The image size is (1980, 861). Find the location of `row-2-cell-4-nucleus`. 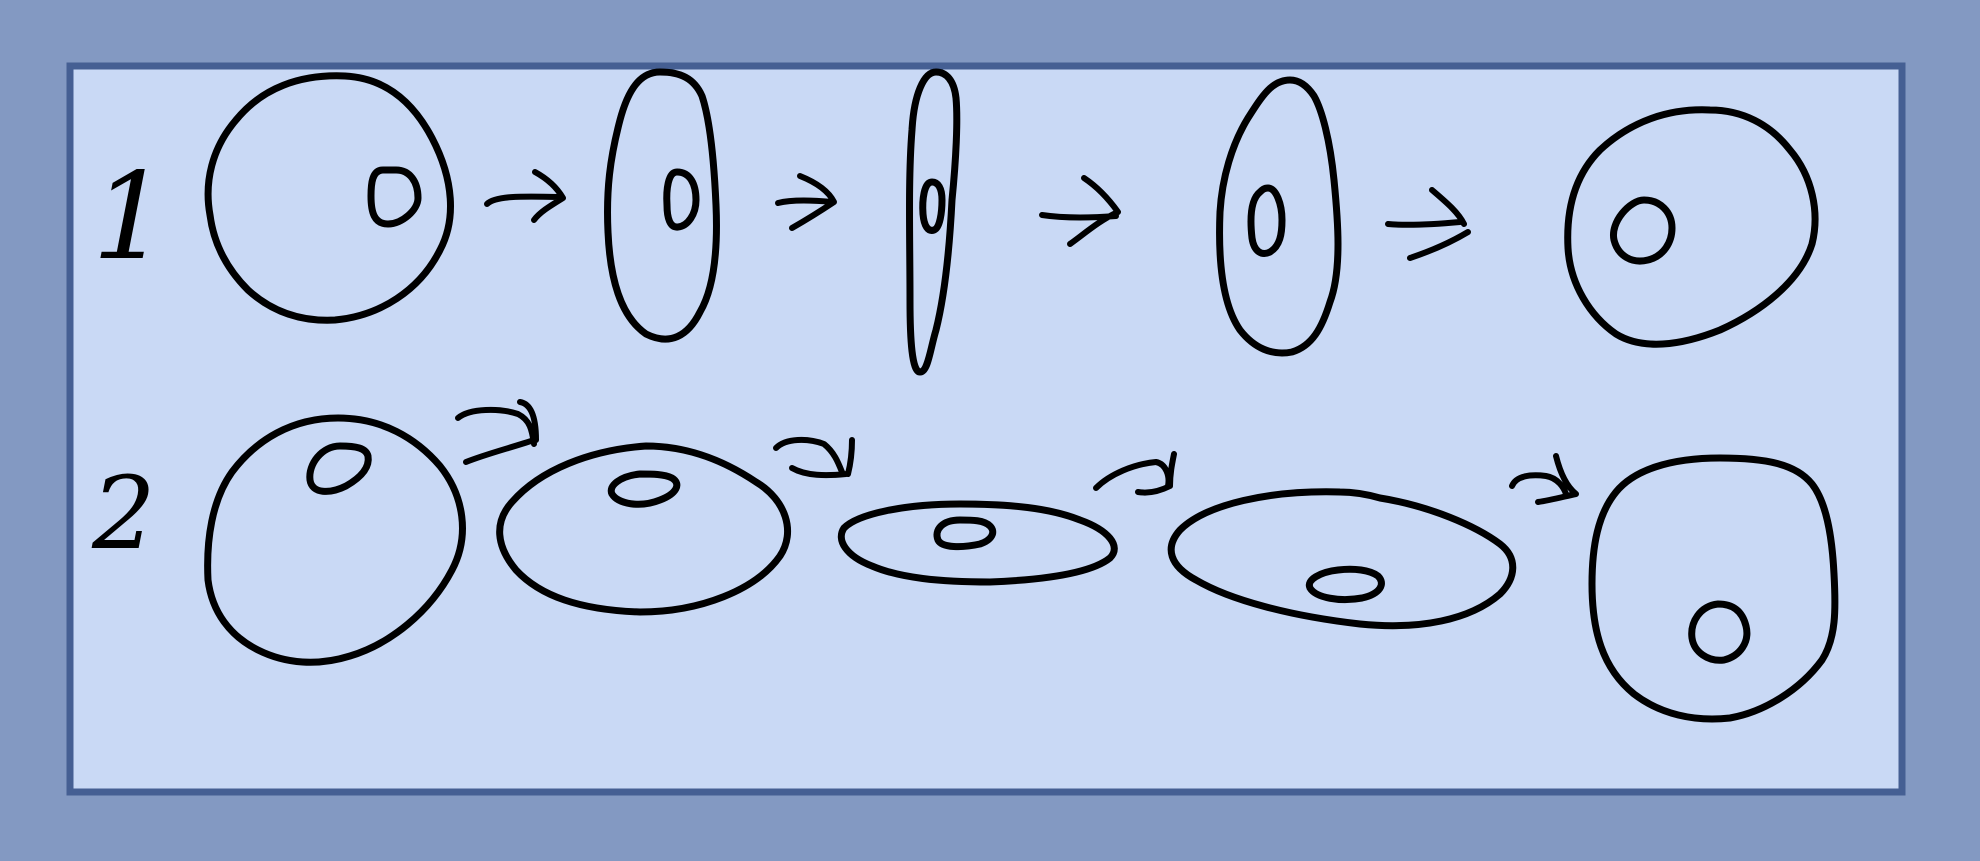

row-2-cell-4-nucleus is located at coordinates (1345, 584).